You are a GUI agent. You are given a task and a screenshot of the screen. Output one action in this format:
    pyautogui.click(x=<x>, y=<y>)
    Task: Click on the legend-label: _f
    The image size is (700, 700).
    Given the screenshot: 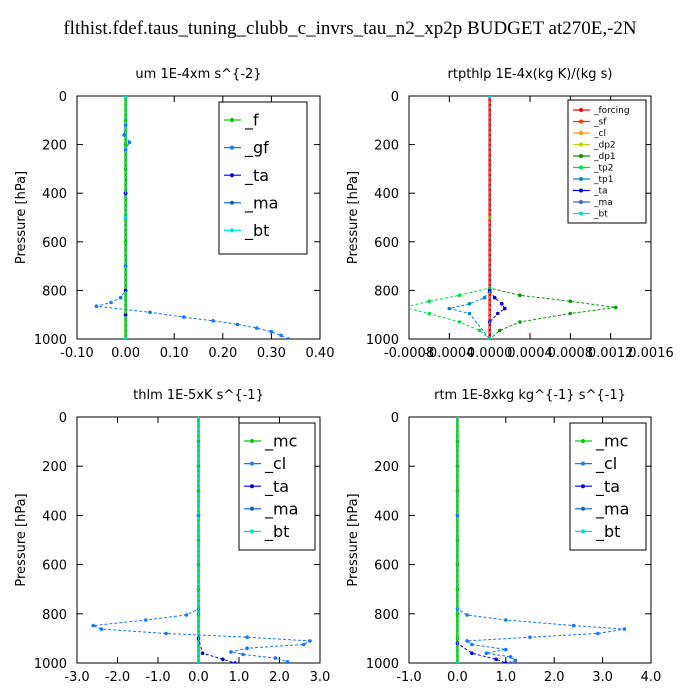 What is the action you would take?
    pyautogui.click(x=251, y=121)
    